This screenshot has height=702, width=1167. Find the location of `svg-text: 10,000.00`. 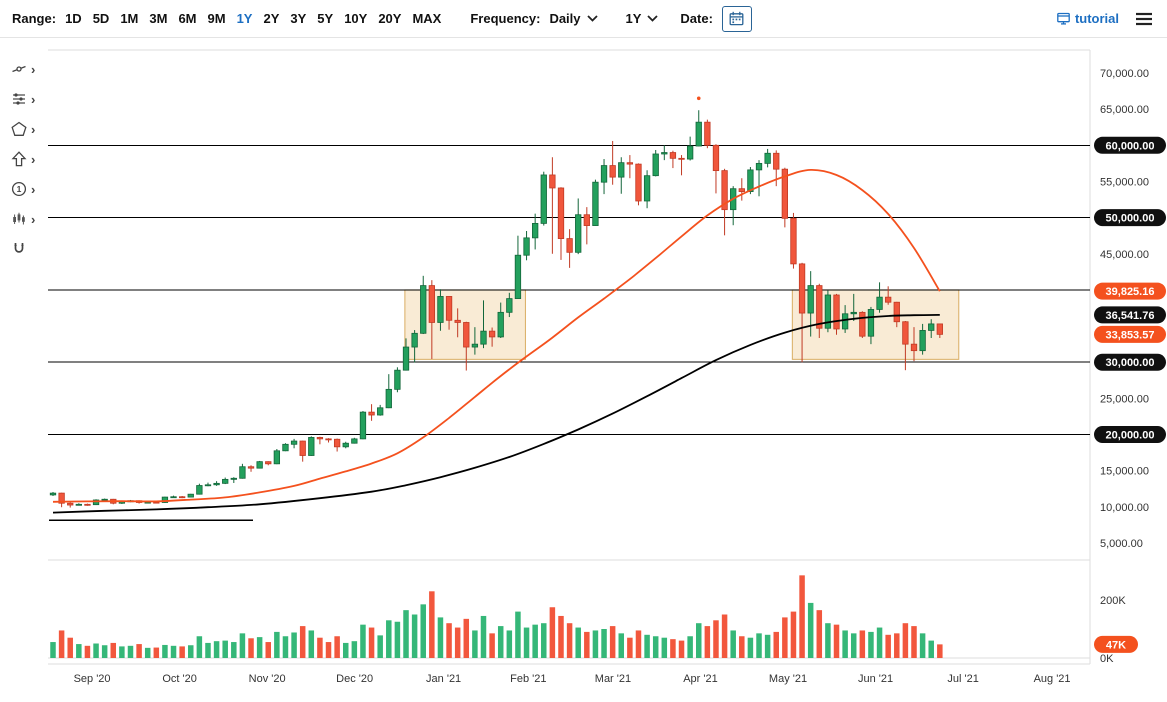

svg-text: 10,000.00 is located at coordinates (1124, 508).